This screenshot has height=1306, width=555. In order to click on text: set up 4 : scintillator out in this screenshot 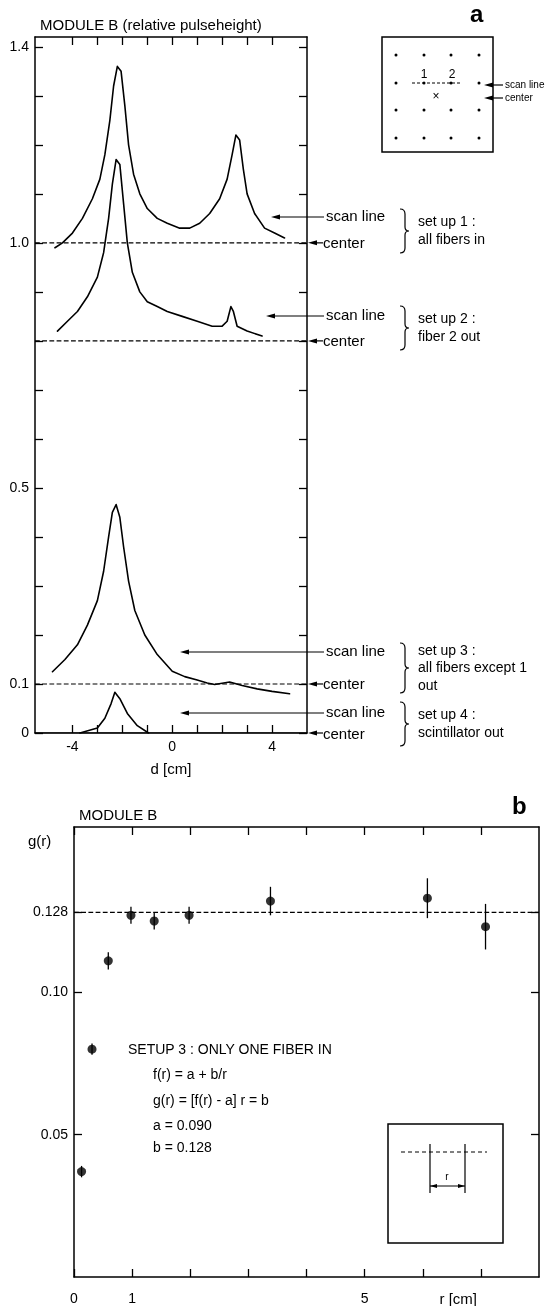, I will do `click(461, 722)`.